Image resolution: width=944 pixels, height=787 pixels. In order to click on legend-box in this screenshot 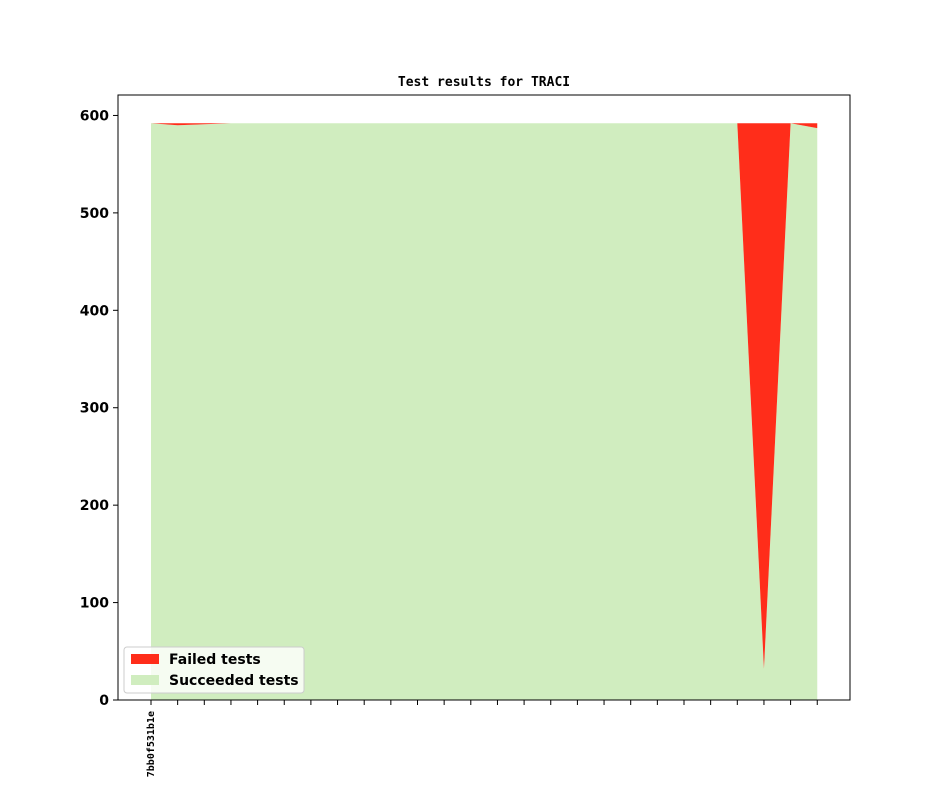, I will do `click(214, 670)`.